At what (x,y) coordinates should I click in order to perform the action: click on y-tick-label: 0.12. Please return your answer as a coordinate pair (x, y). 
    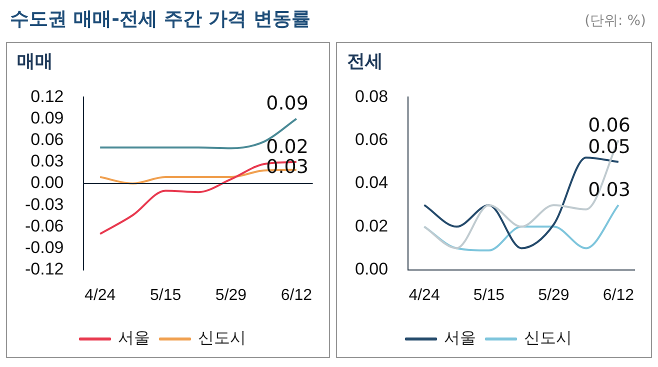
    Looking at the image, I should click on (47, 96).